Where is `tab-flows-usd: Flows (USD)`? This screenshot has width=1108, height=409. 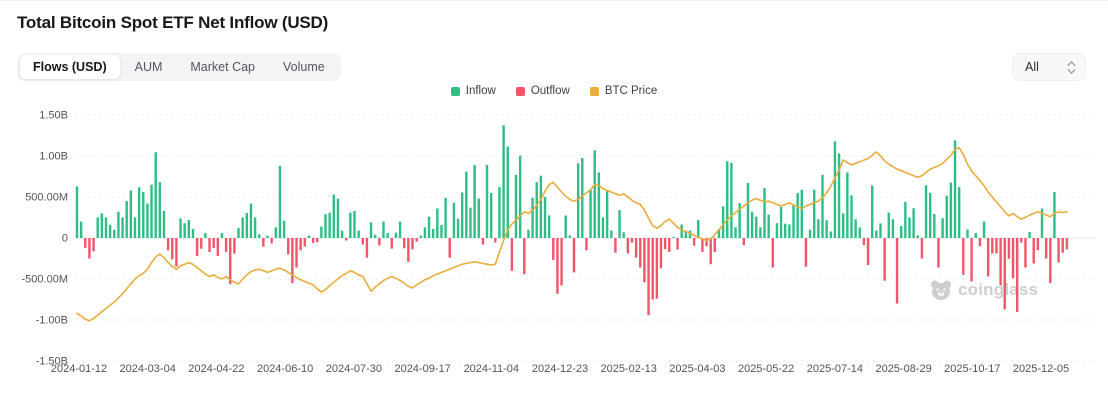 tab-flows-usd: Flows (USD) is located at coordinates (70, 67).